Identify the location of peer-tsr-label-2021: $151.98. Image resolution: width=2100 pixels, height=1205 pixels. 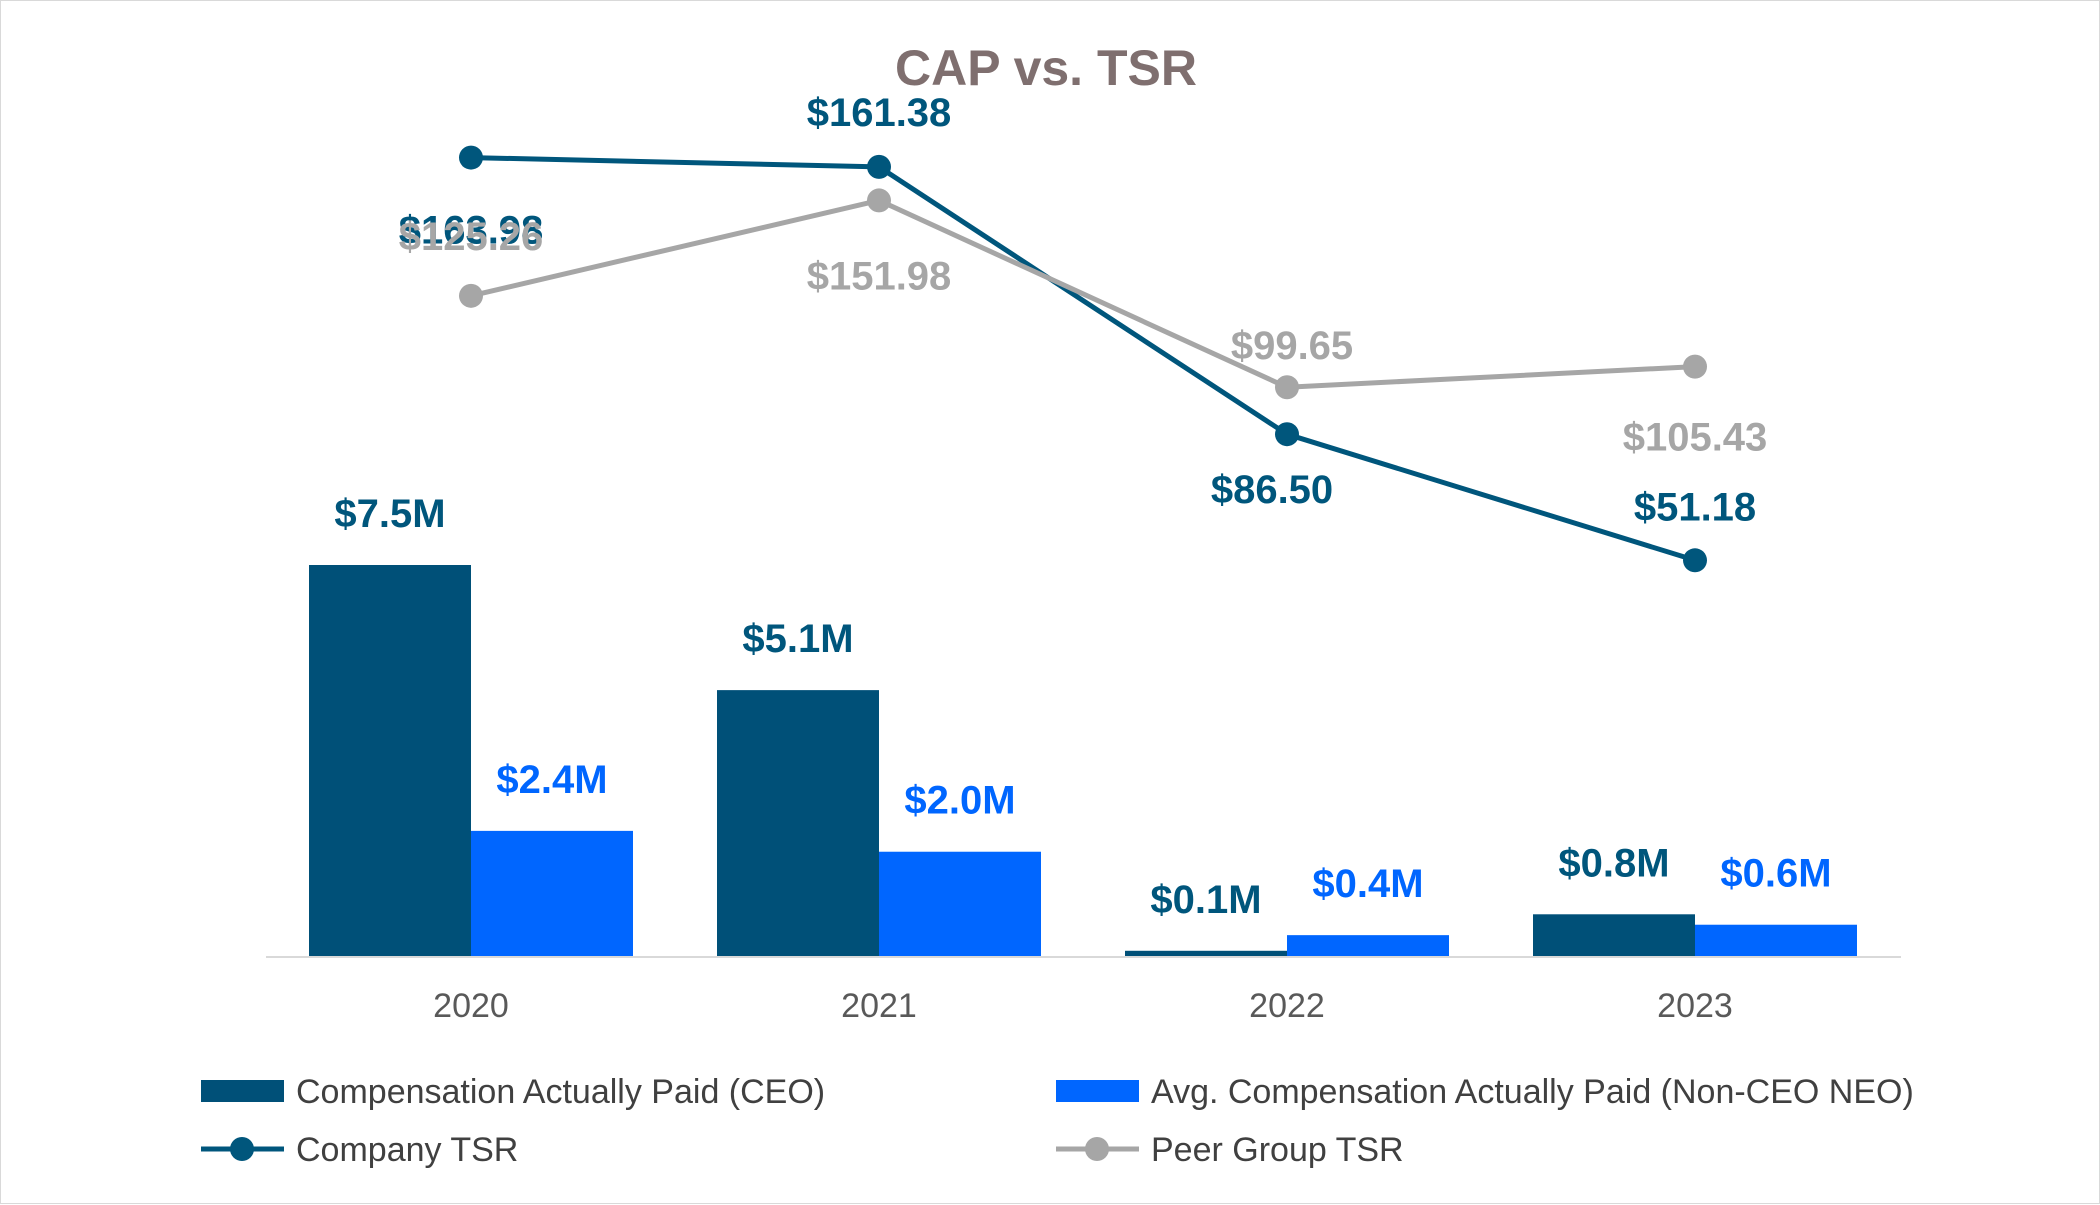
(879, 276).